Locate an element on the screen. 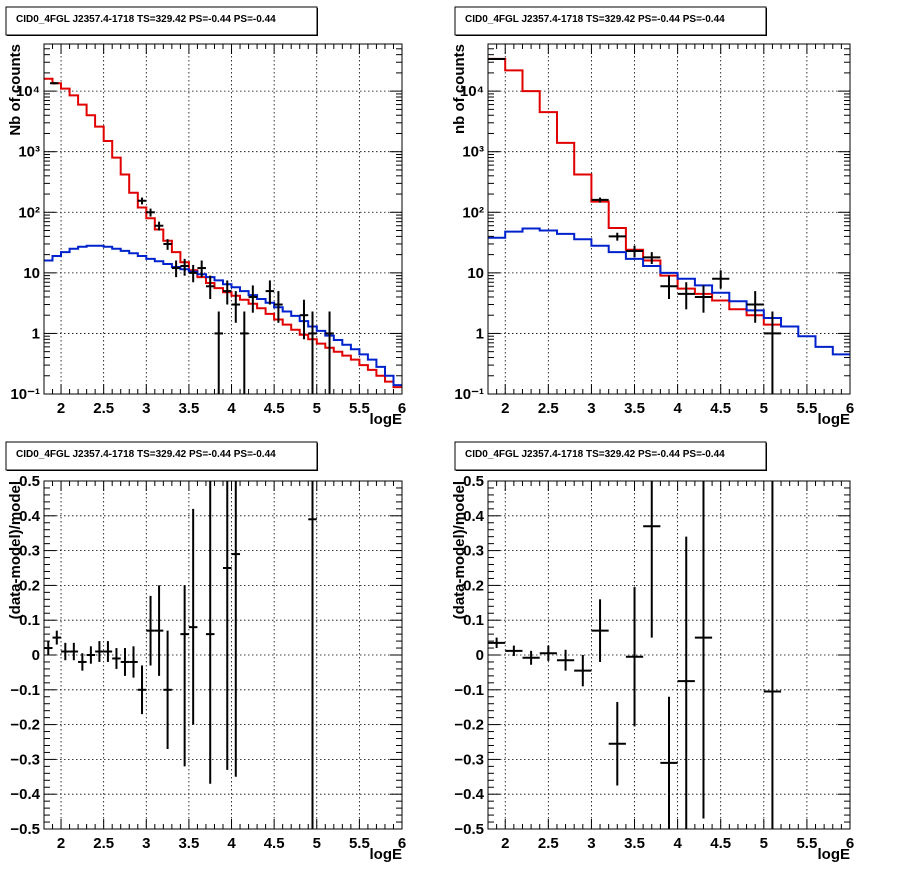 The width and height of the screenshot is (898, 875). y-tick-label: 0.2 is located at coordinates (473, 585).